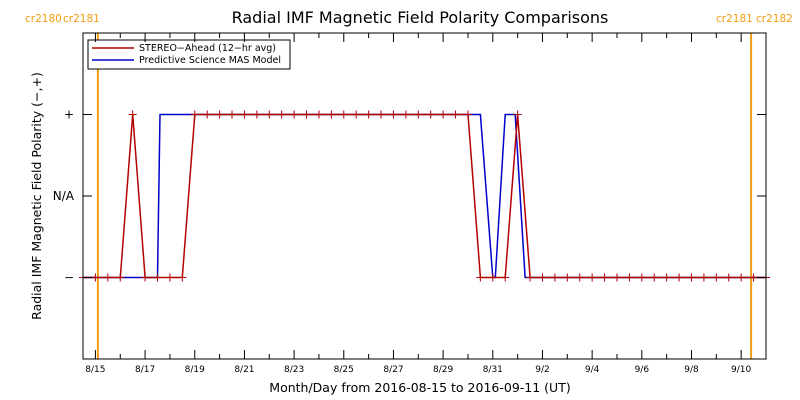  What do you see at coordinates (642, 370) in the screenshot?
I see `x-tick-label: 9/6` at bounding box center [642, 370].